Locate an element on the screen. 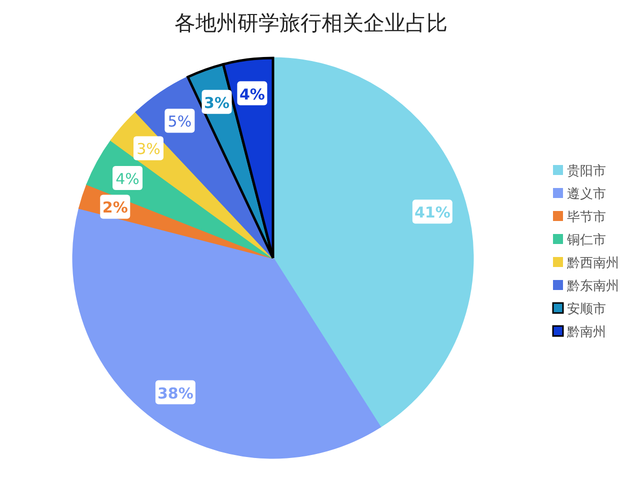  chart-title: 各地州研学旅行相关企业占比 is located at coordinates (311, 23).